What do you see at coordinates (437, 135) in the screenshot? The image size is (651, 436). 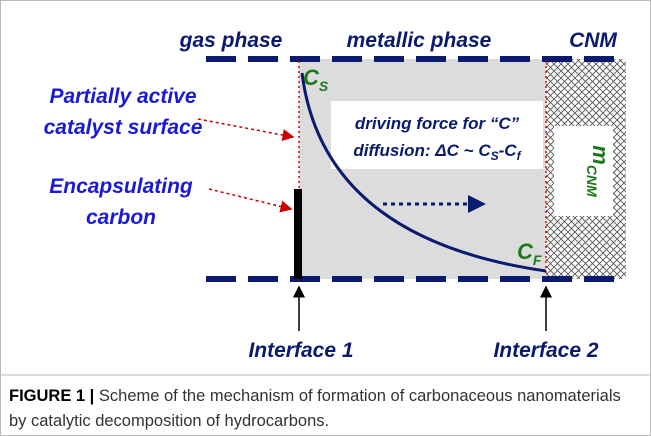 I see `force-box` at bounding box center [437, 135].